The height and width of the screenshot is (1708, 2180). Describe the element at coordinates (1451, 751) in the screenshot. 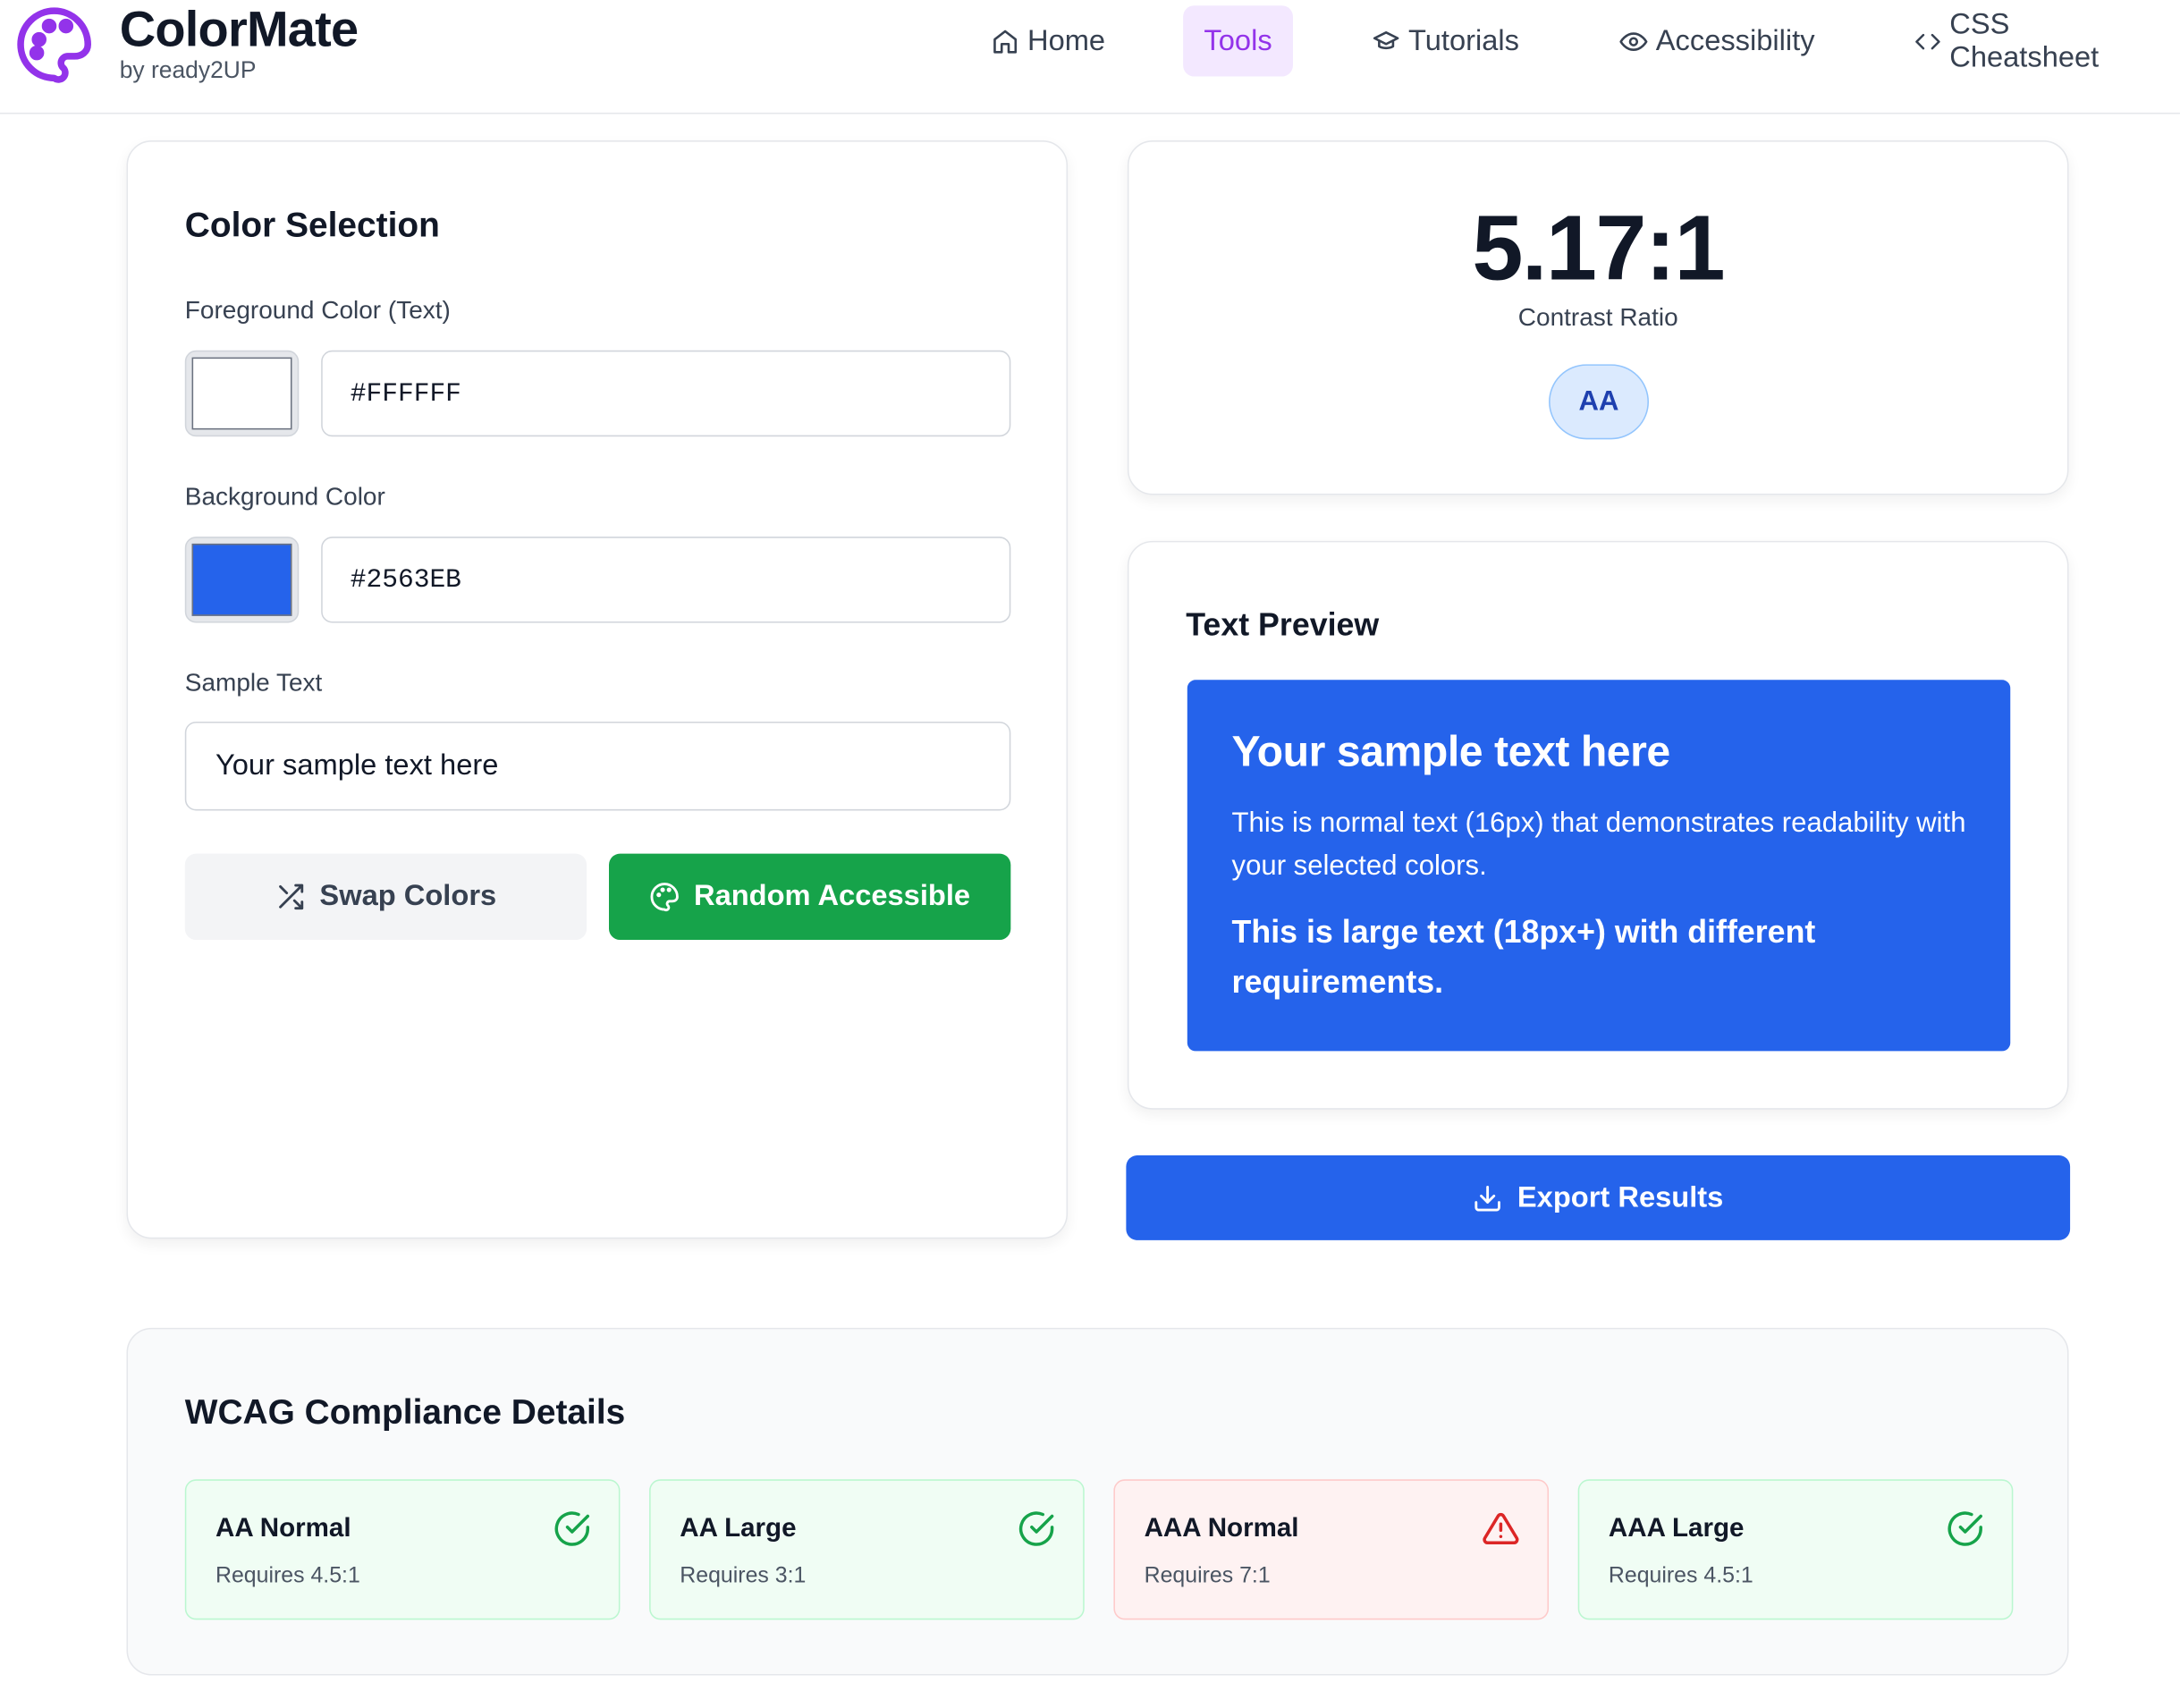

I see `preview-heading: Your sample text here` at that location.